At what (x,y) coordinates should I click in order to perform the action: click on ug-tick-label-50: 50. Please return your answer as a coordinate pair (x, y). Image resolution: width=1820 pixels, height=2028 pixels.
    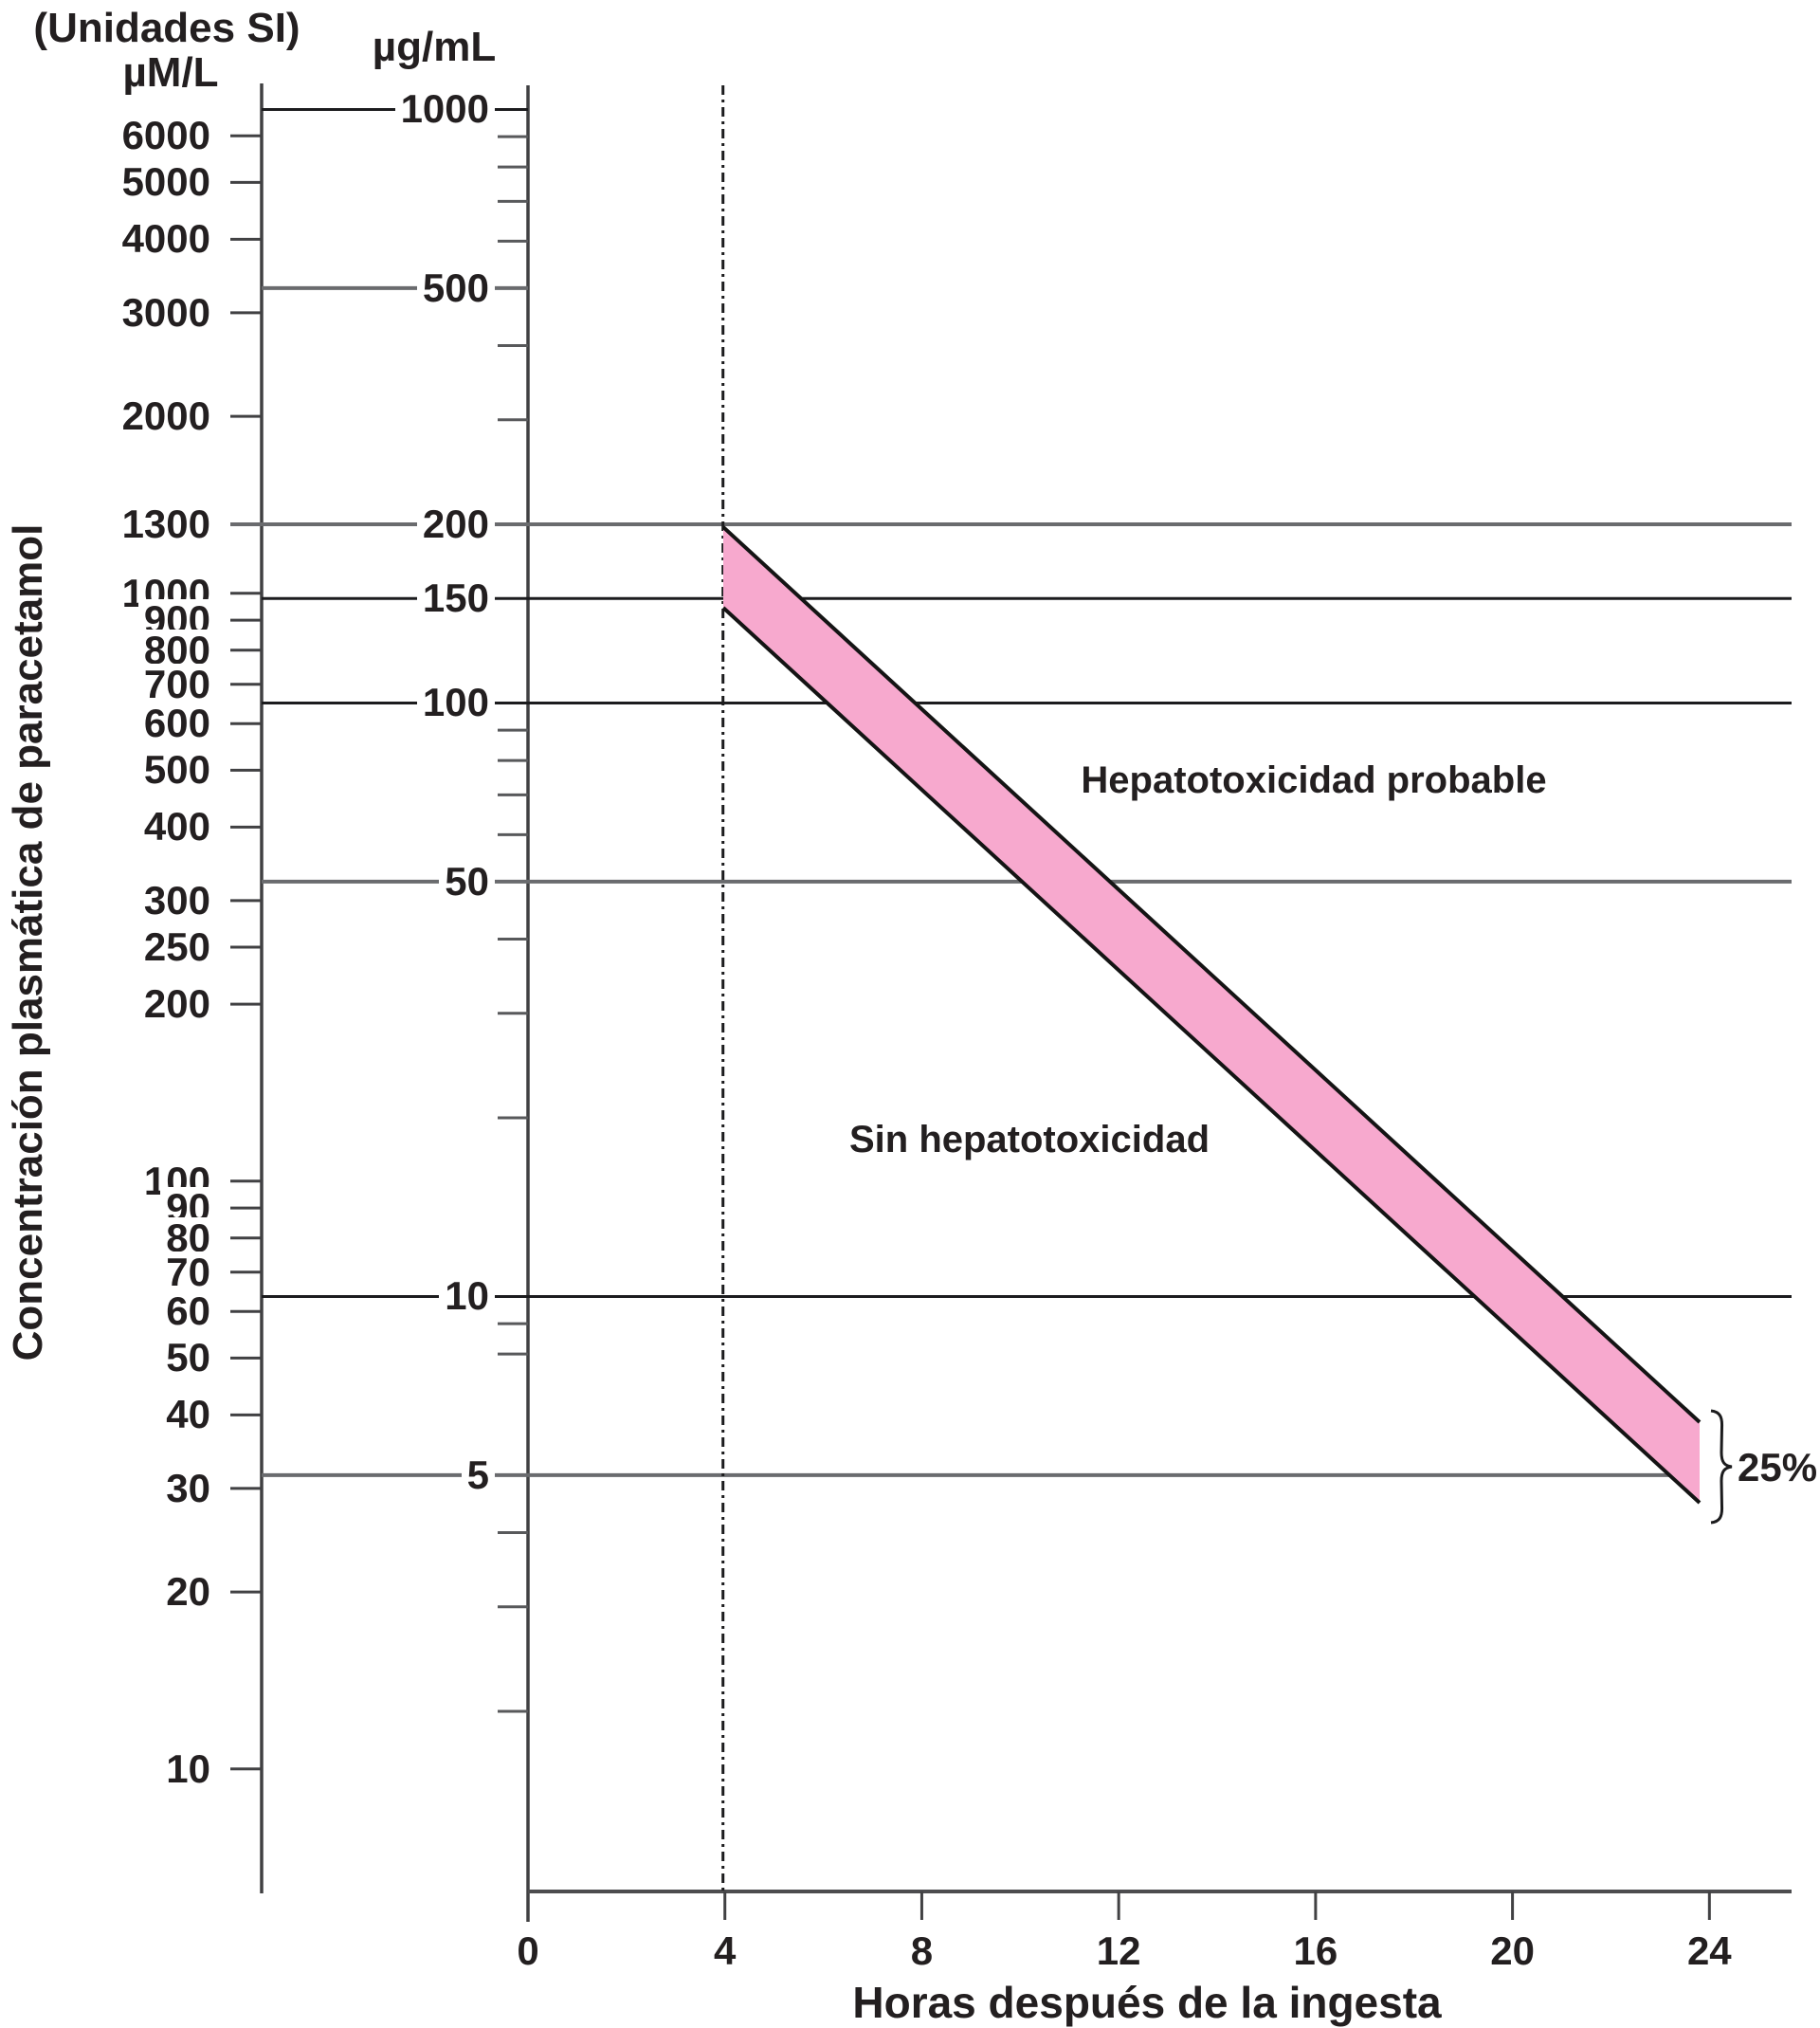
    Looking at the image, I should click on (467, 881).